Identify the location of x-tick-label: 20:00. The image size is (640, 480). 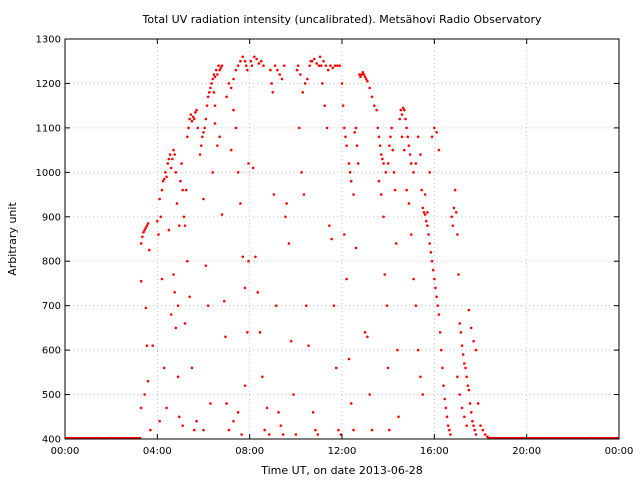
(526, 451).